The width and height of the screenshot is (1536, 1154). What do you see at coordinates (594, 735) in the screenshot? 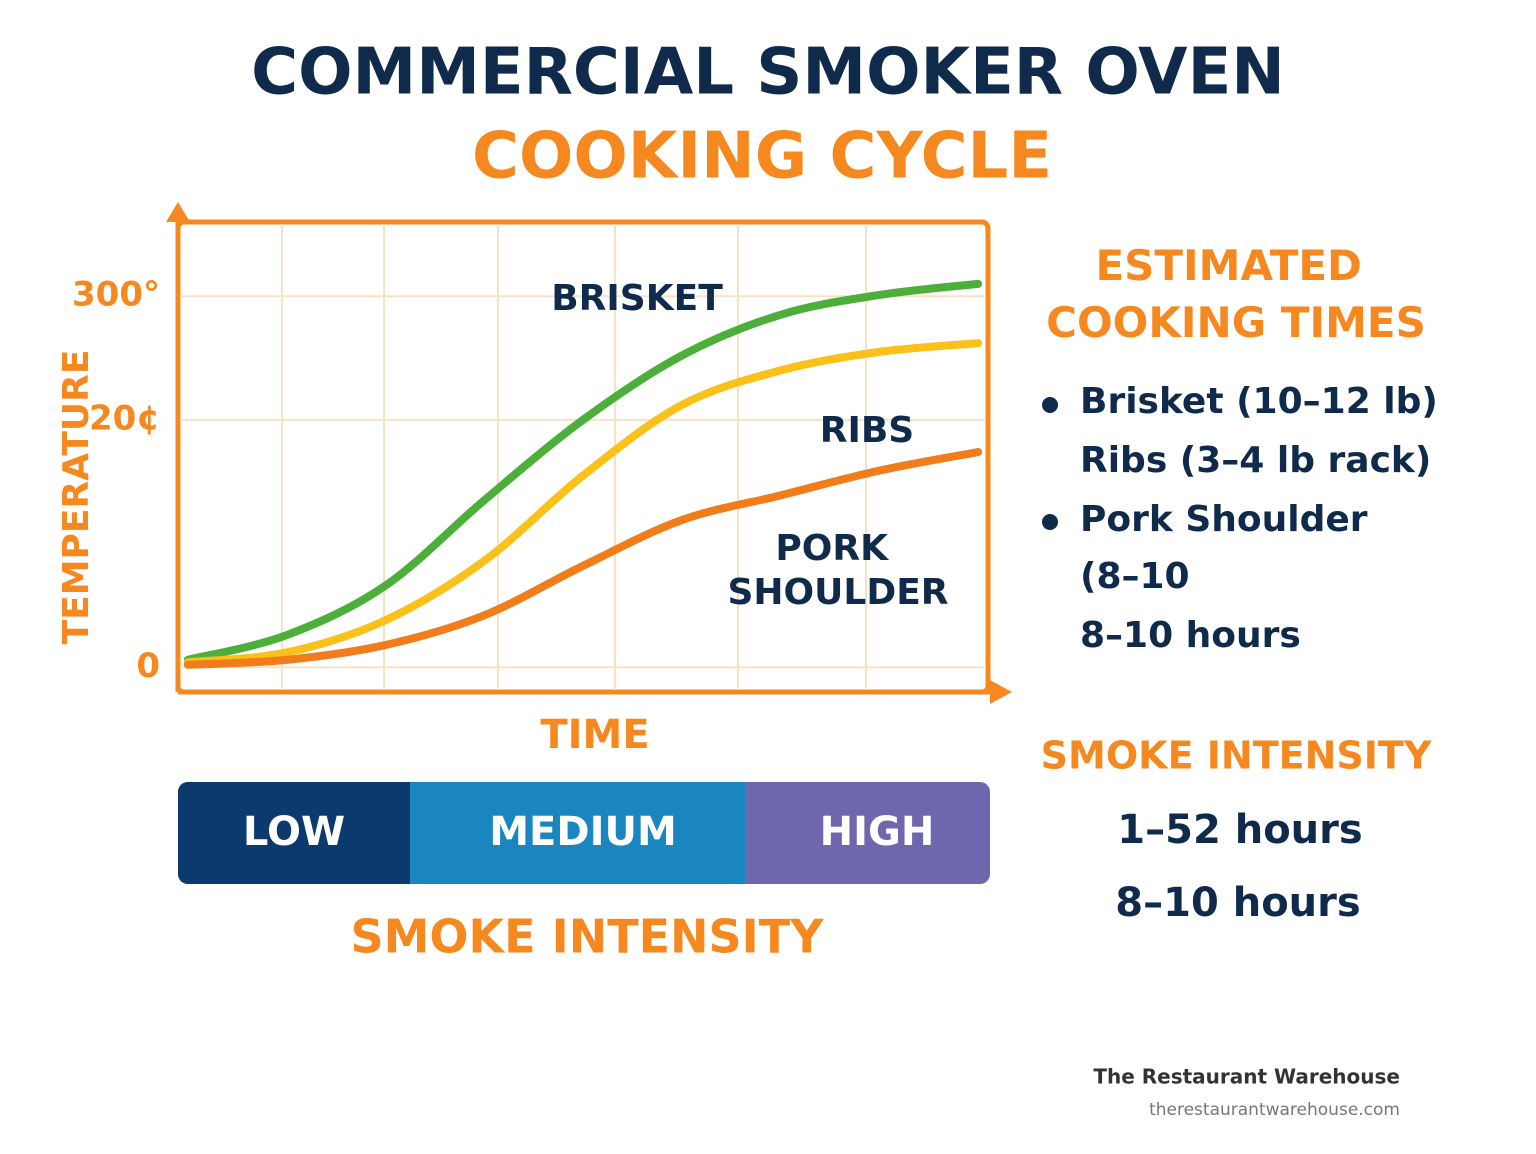
I see `x-axis-label: TIME` at bounding box center [594, 735].